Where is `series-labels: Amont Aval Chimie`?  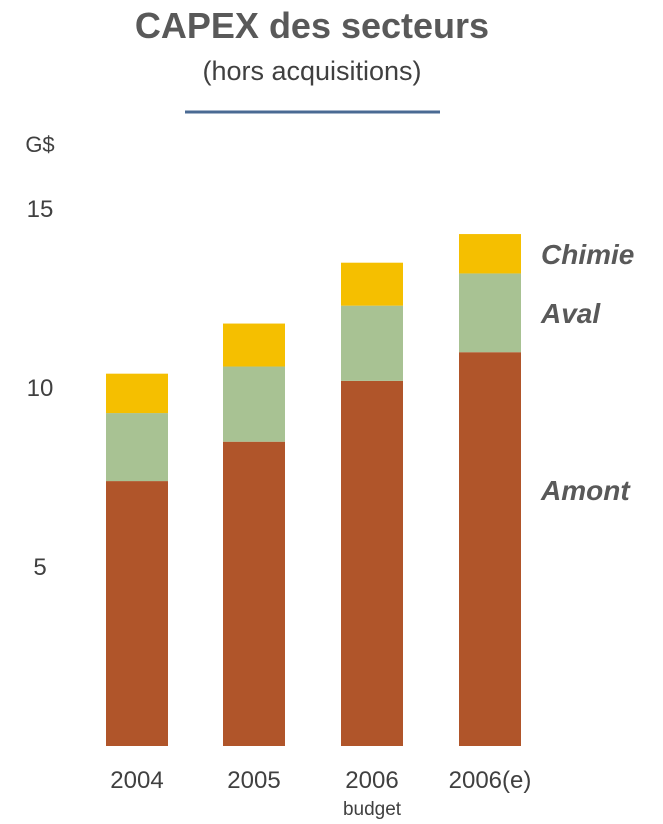
series-labels: Amont Aval Chimie is located at coordinates (587, 372).